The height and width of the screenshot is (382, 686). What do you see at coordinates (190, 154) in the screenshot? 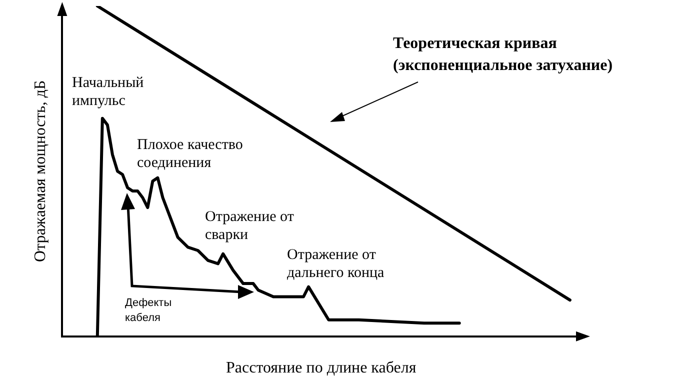
I see `annotation: Плохое качество соединения` at bounding box center [190, 154].